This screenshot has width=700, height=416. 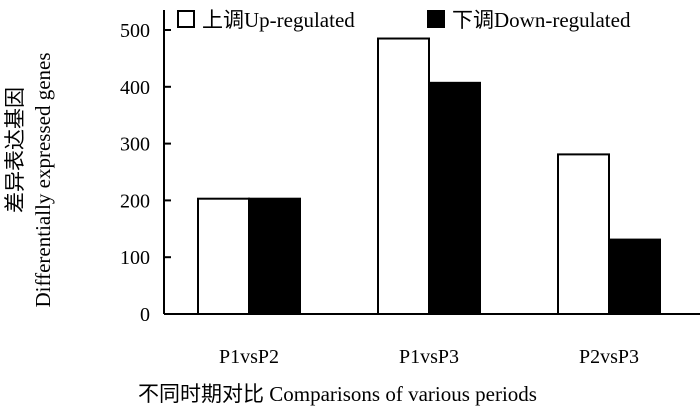 What do you see at coordinates (454, 198) in the screenshot?
I see `bar-P1vsP3-down` at bounding box center [454, 198].